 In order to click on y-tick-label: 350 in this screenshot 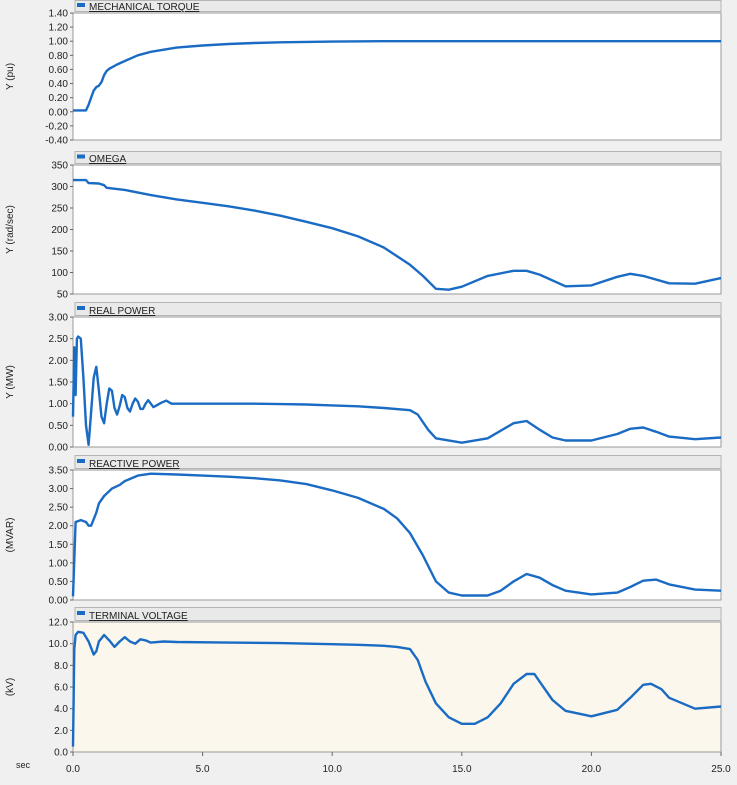, I will do `click(59, 166)`.